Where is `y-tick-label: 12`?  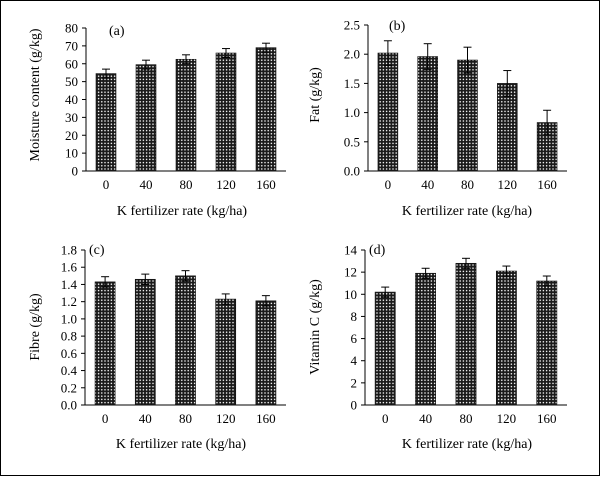
y-tick-label: 12 is located at coordinates (350, 272).